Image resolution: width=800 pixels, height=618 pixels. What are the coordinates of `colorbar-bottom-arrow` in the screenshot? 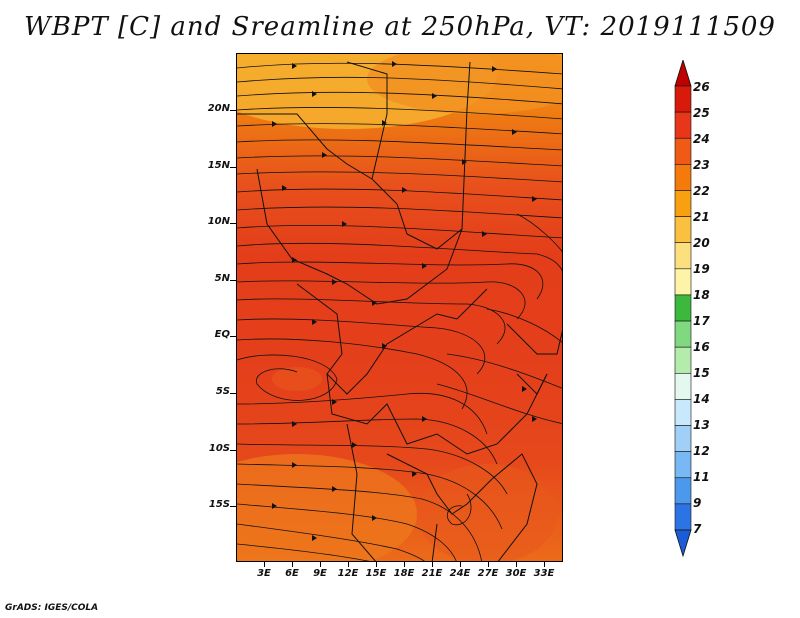 It's located at (683, 543).